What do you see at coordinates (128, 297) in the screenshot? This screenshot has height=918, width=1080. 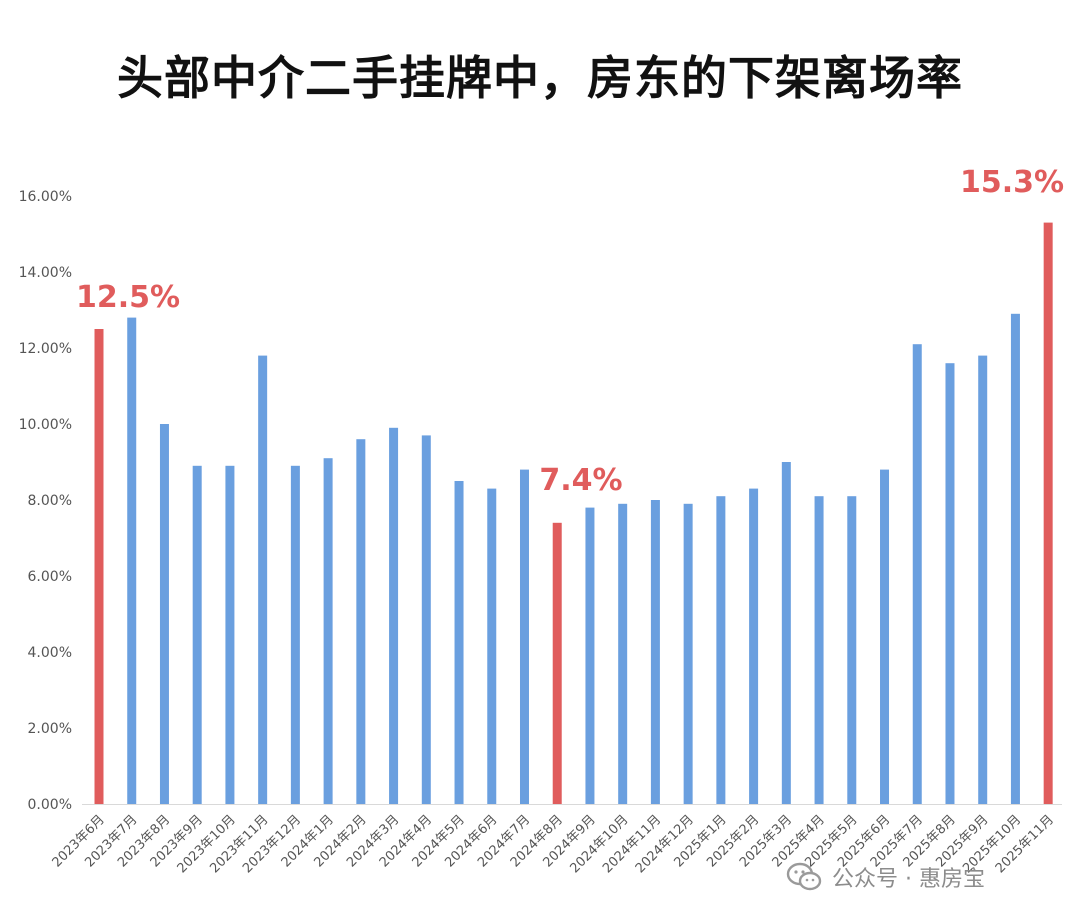 I see `data-label: 12.5%` at bounding box center [128, 297].